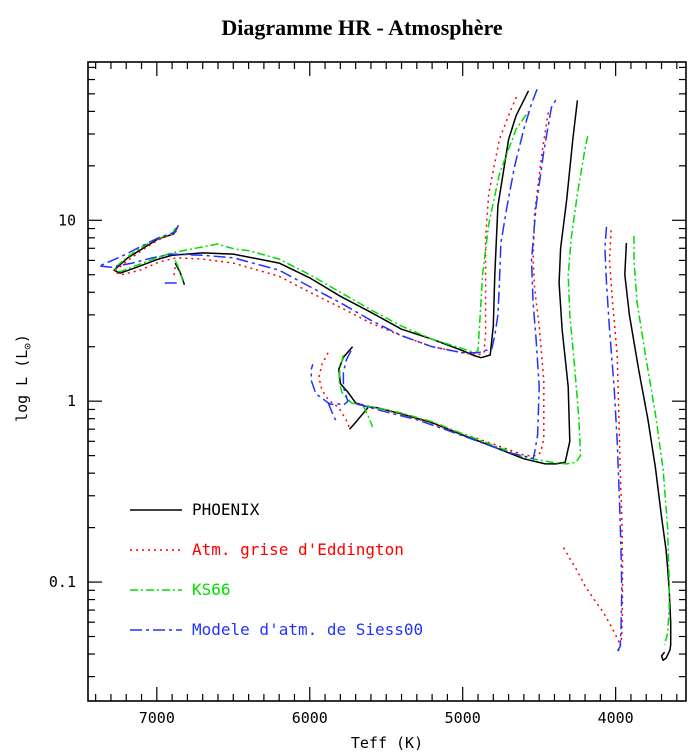 The width and height of the screenshot is (698, 755). Describe the element at coordinates (361, 27) in the screenshot. I see `chart-title: Diagramme HR - Atmosphère` at that location.